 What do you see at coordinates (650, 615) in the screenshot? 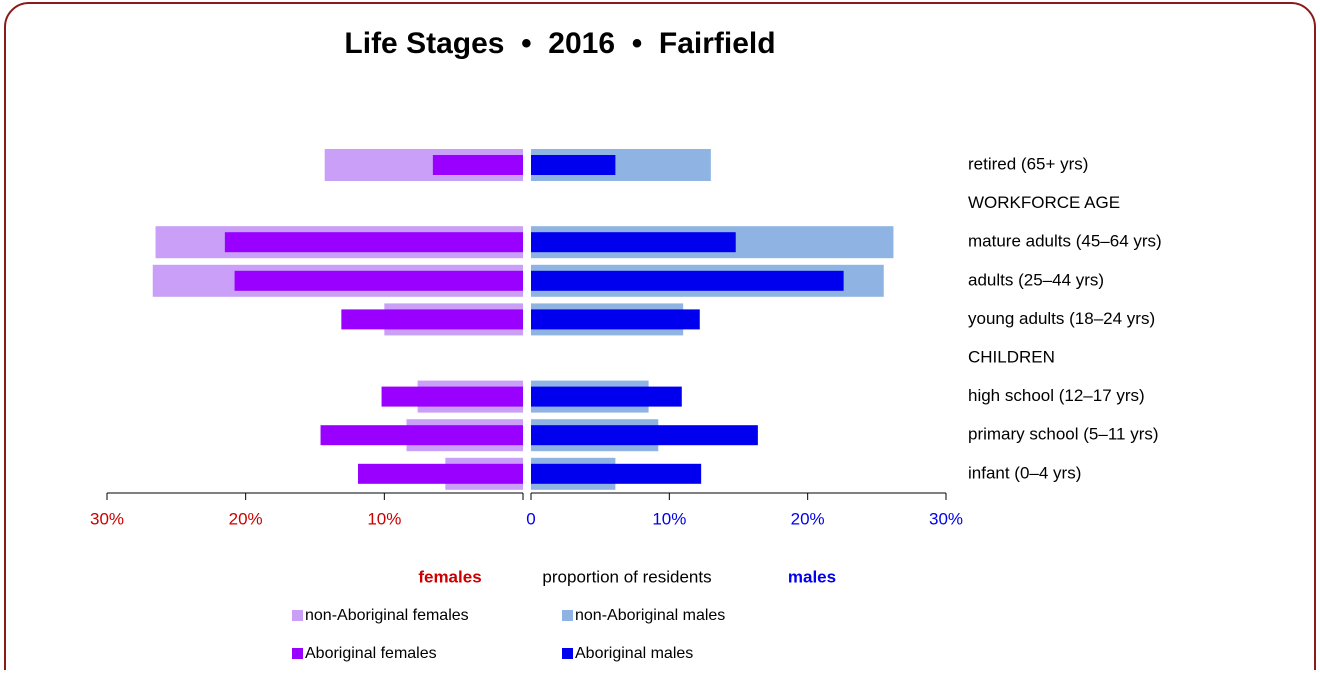
I see `legend-label: non-Aboriginal males` at bounding box center [650, 615].